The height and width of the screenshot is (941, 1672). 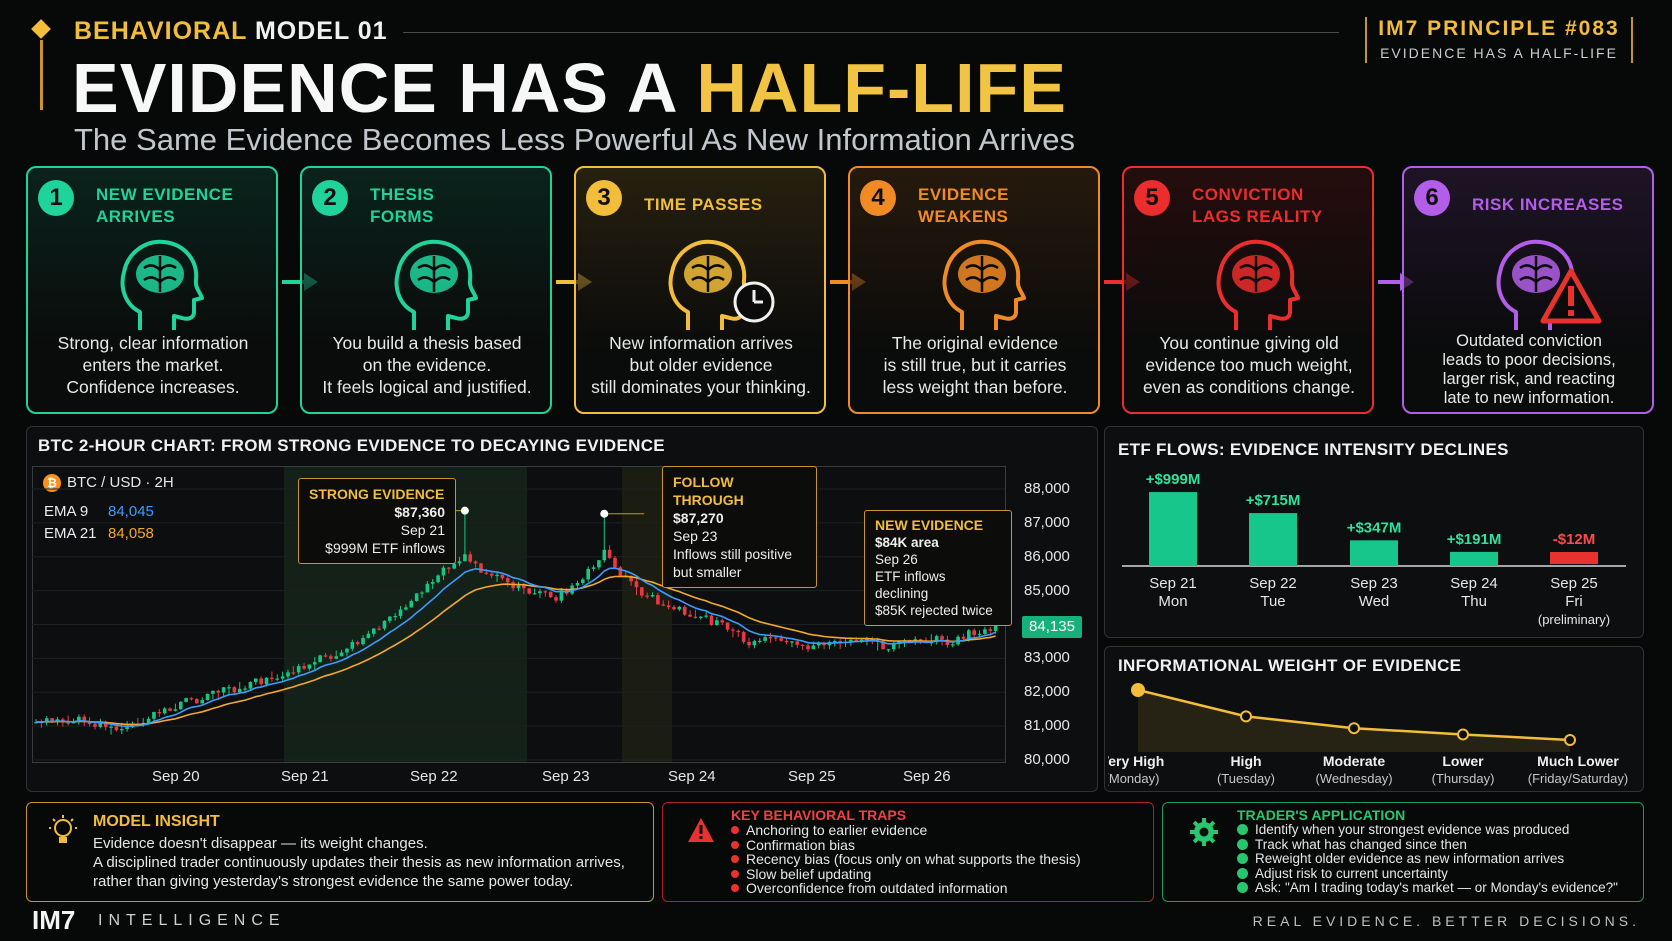 I want to click on step-label: NEW EVIDENCE ARRIVES, so click(x=165, y=205).